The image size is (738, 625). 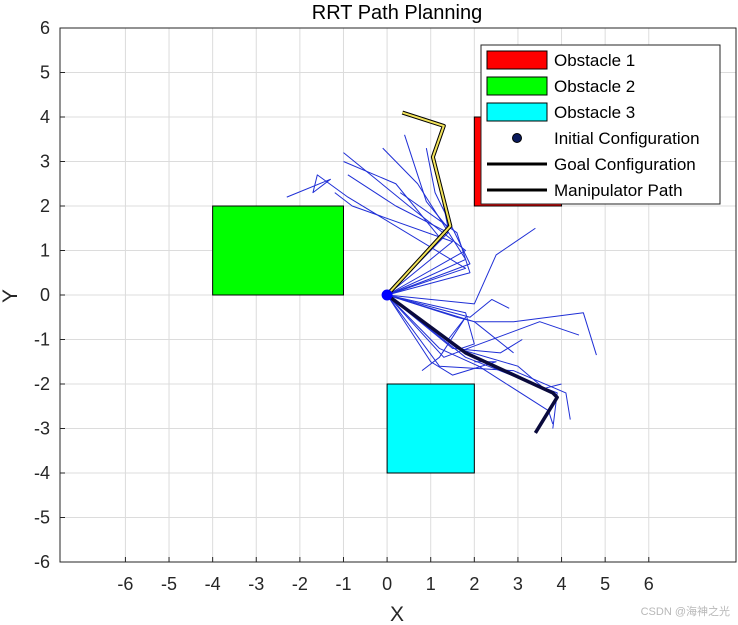 What do you see at coordinates (397, 614) in the screenshot?
I see `x-axis-label: X` at bounding box center [397, 614].